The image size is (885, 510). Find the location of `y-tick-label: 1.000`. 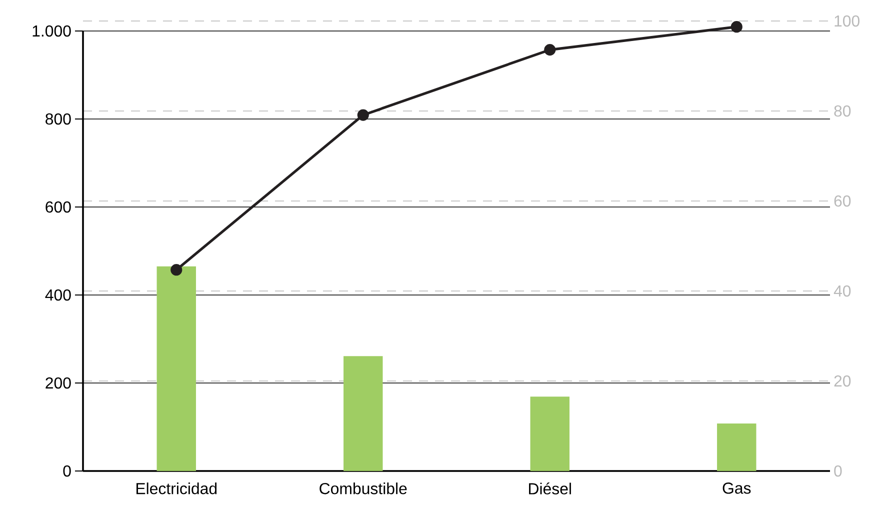

y-tick-label: 1.000 is located at coordinates (51, 31).